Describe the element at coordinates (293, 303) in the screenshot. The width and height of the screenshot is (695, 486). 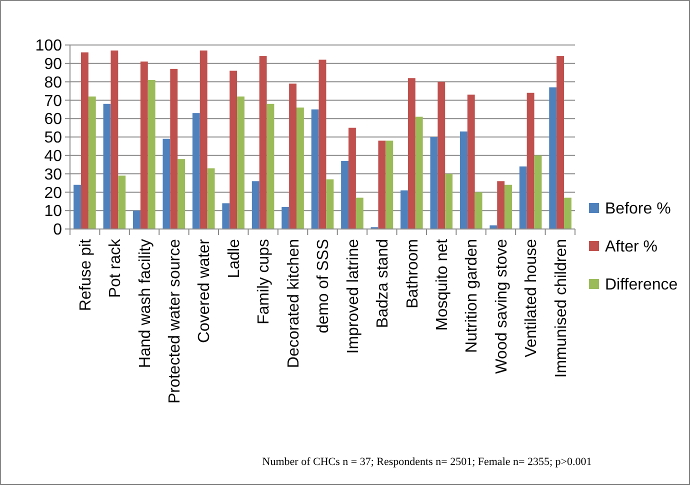
I see `x-tick-label: Decorated kitchen` at that location.